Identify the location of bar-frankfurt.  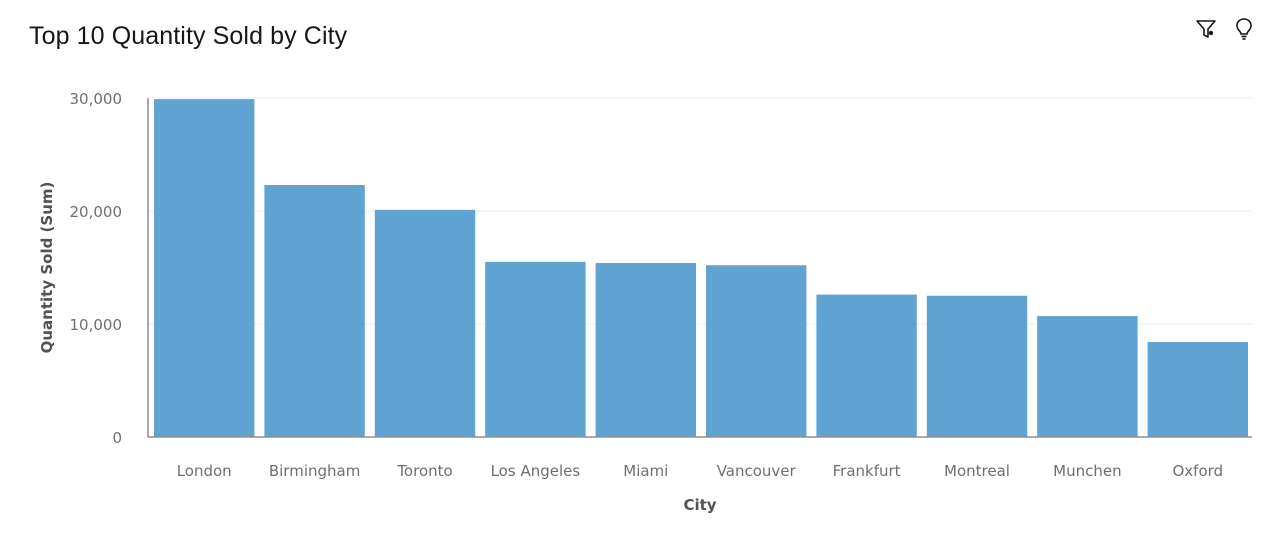
(866, 365).